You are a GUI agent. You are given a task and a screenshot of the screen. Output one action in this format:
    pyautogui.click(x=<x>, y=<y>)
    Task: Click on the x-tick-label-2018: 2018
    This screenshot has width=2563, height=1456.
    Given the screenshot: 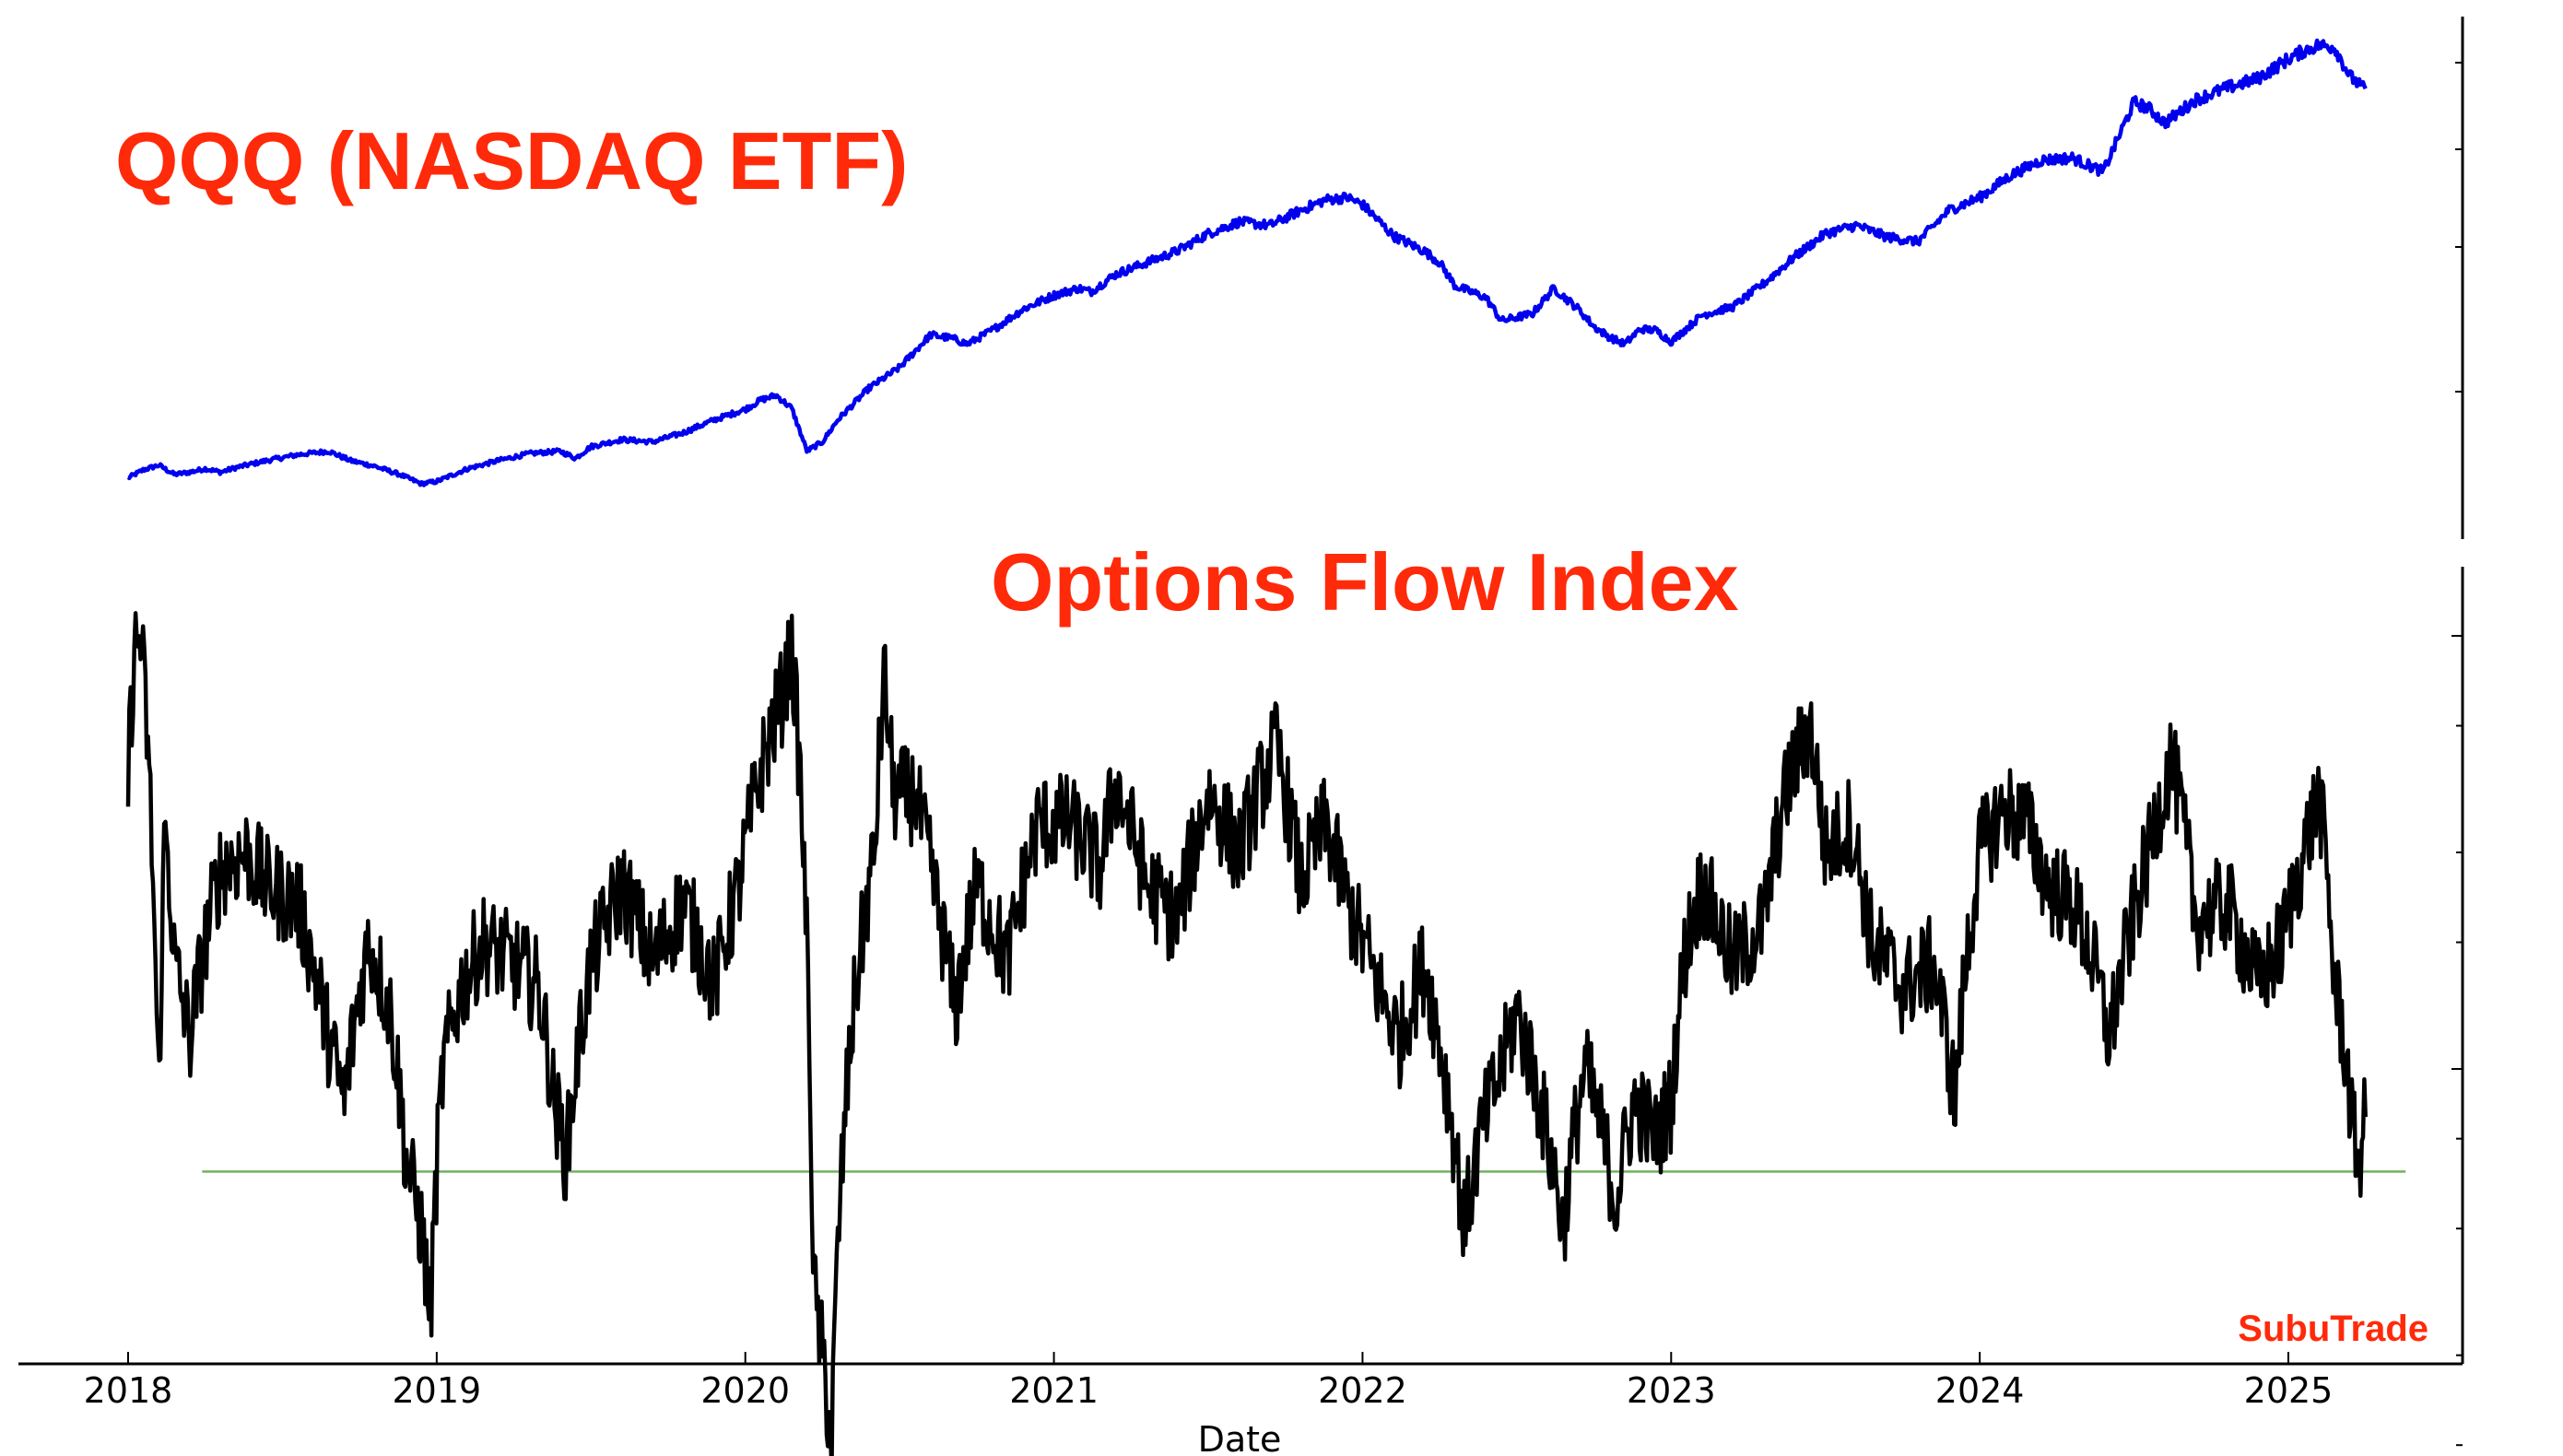 What is the action you would take?
    pyautogui.click(x=129, y=1390)
    